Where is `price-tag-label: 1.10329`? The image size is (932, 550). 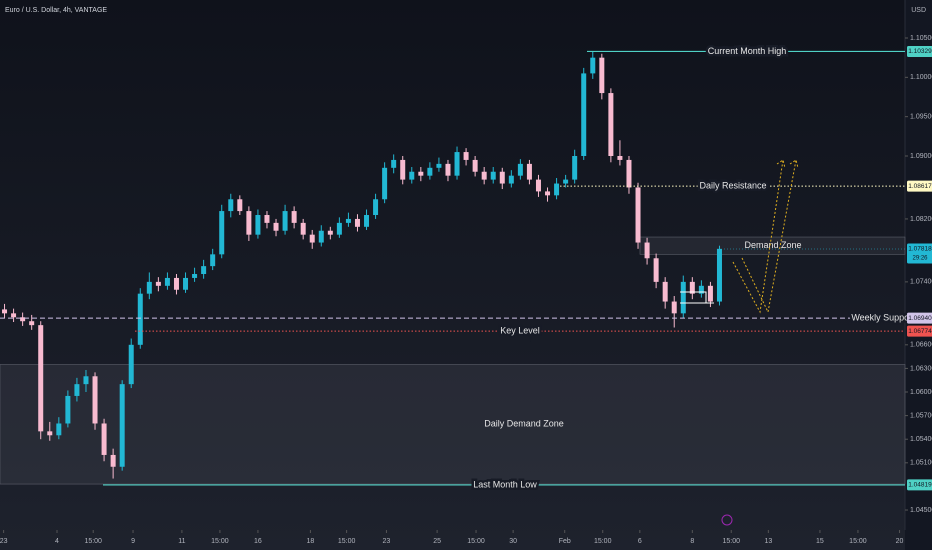 price-tag-label: 1.10329 is located at coordinates (920, 51).